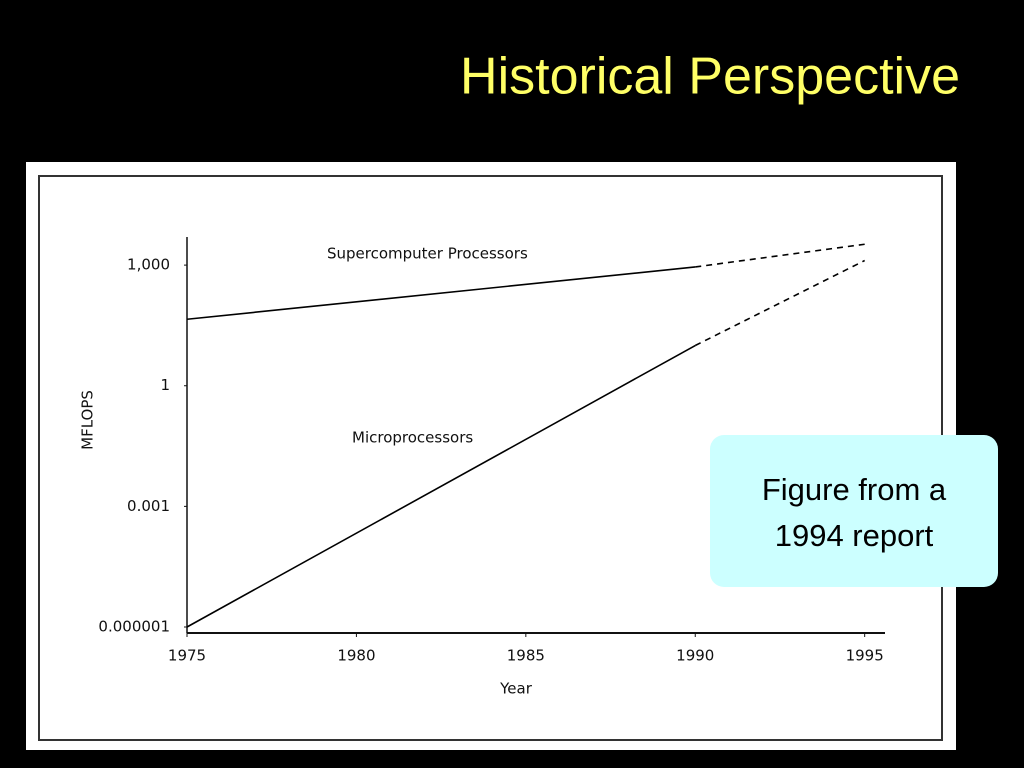  Describe the element at coordinates (854, 535) in the screenshot. I see `callout-text: 1994 report` at that location.